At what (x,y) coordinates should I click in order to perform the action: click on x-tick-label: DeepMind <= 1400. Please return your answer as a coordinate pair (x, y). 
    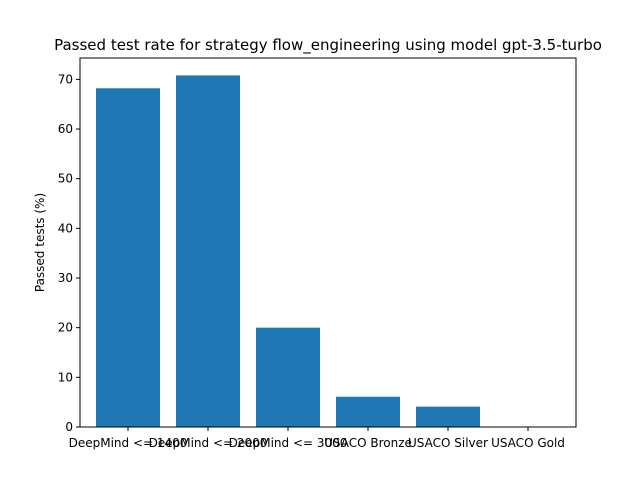
    Looking at the image, I should click on (128, 443).